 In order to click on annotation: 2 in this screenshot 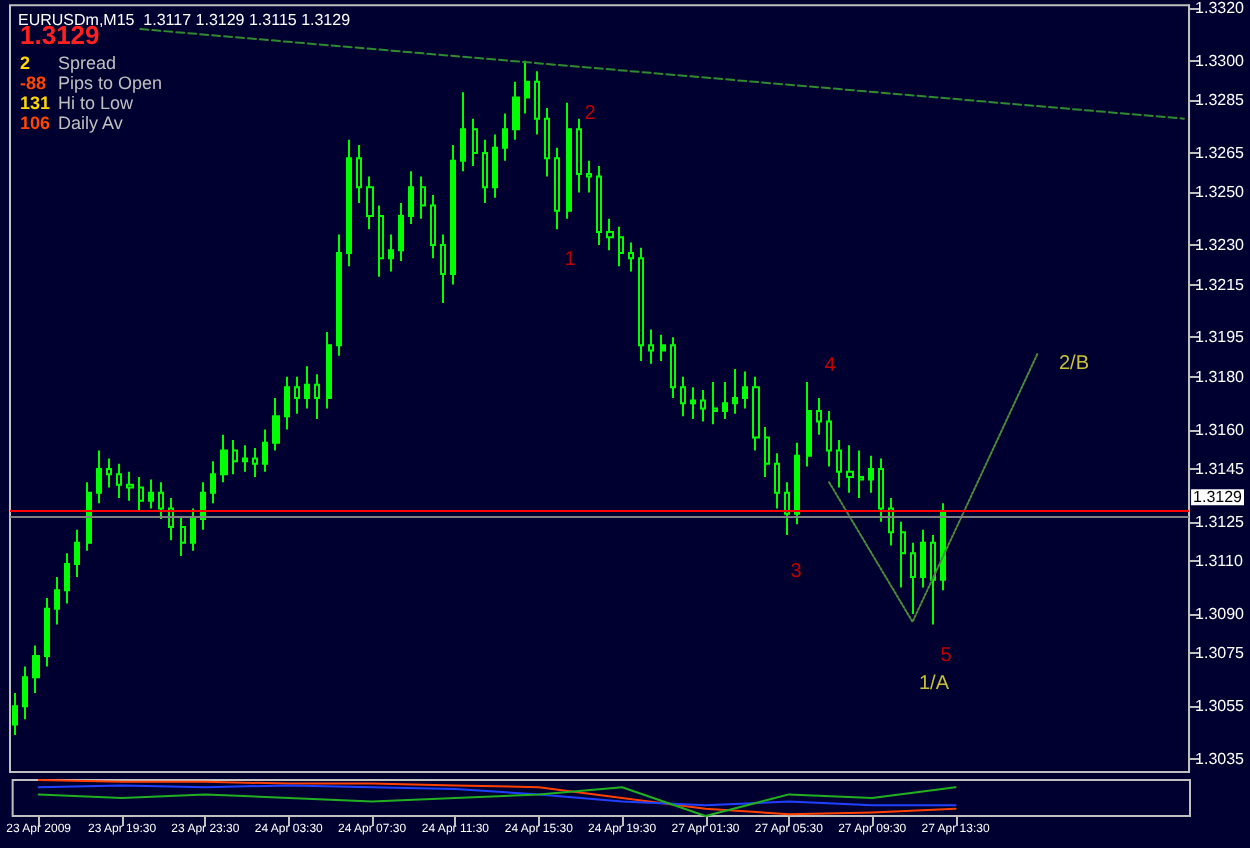, I will do `click(590, 114)`.